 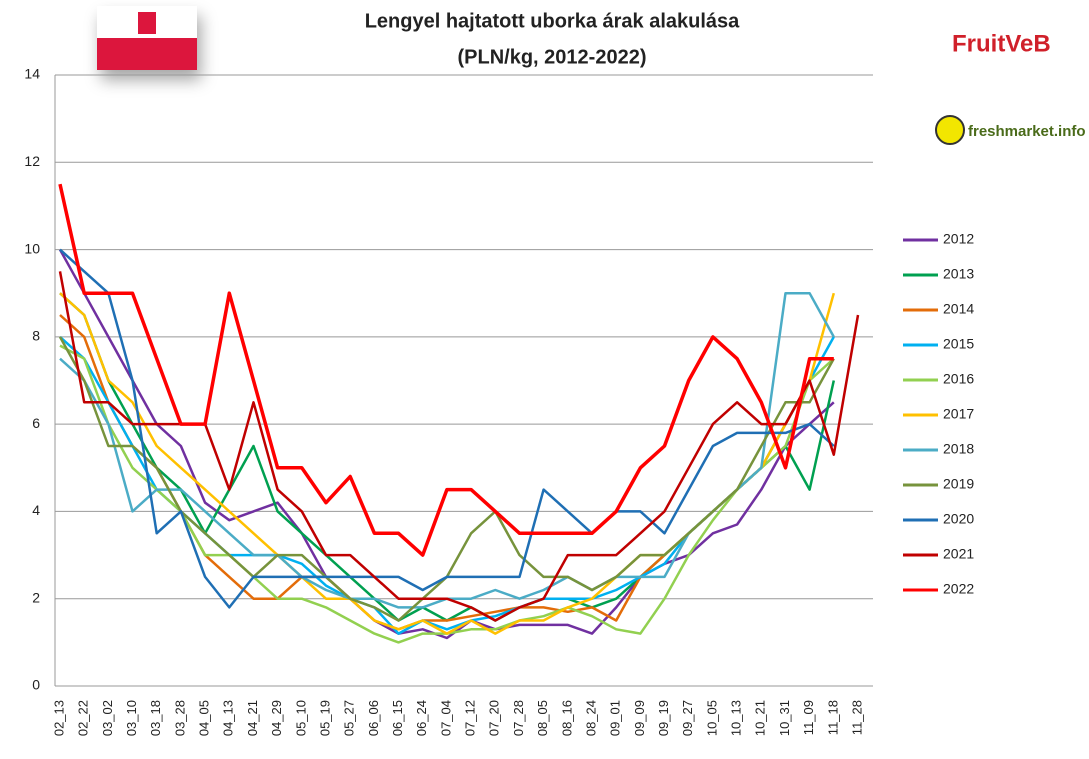 I want to click on x-tick-label: 09_19, so click(x=663, y=718).